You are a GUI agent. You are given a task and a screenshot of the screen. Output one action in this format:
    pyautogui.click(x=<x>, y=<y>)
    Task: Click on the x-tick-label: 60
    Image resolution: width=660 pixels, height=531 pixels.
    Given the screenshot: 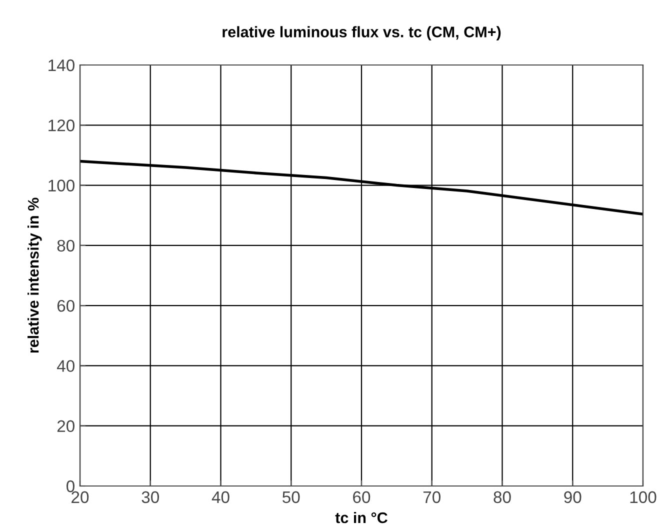 What is the action you would take?
    pyautogui.click(x=361, y=497)
    